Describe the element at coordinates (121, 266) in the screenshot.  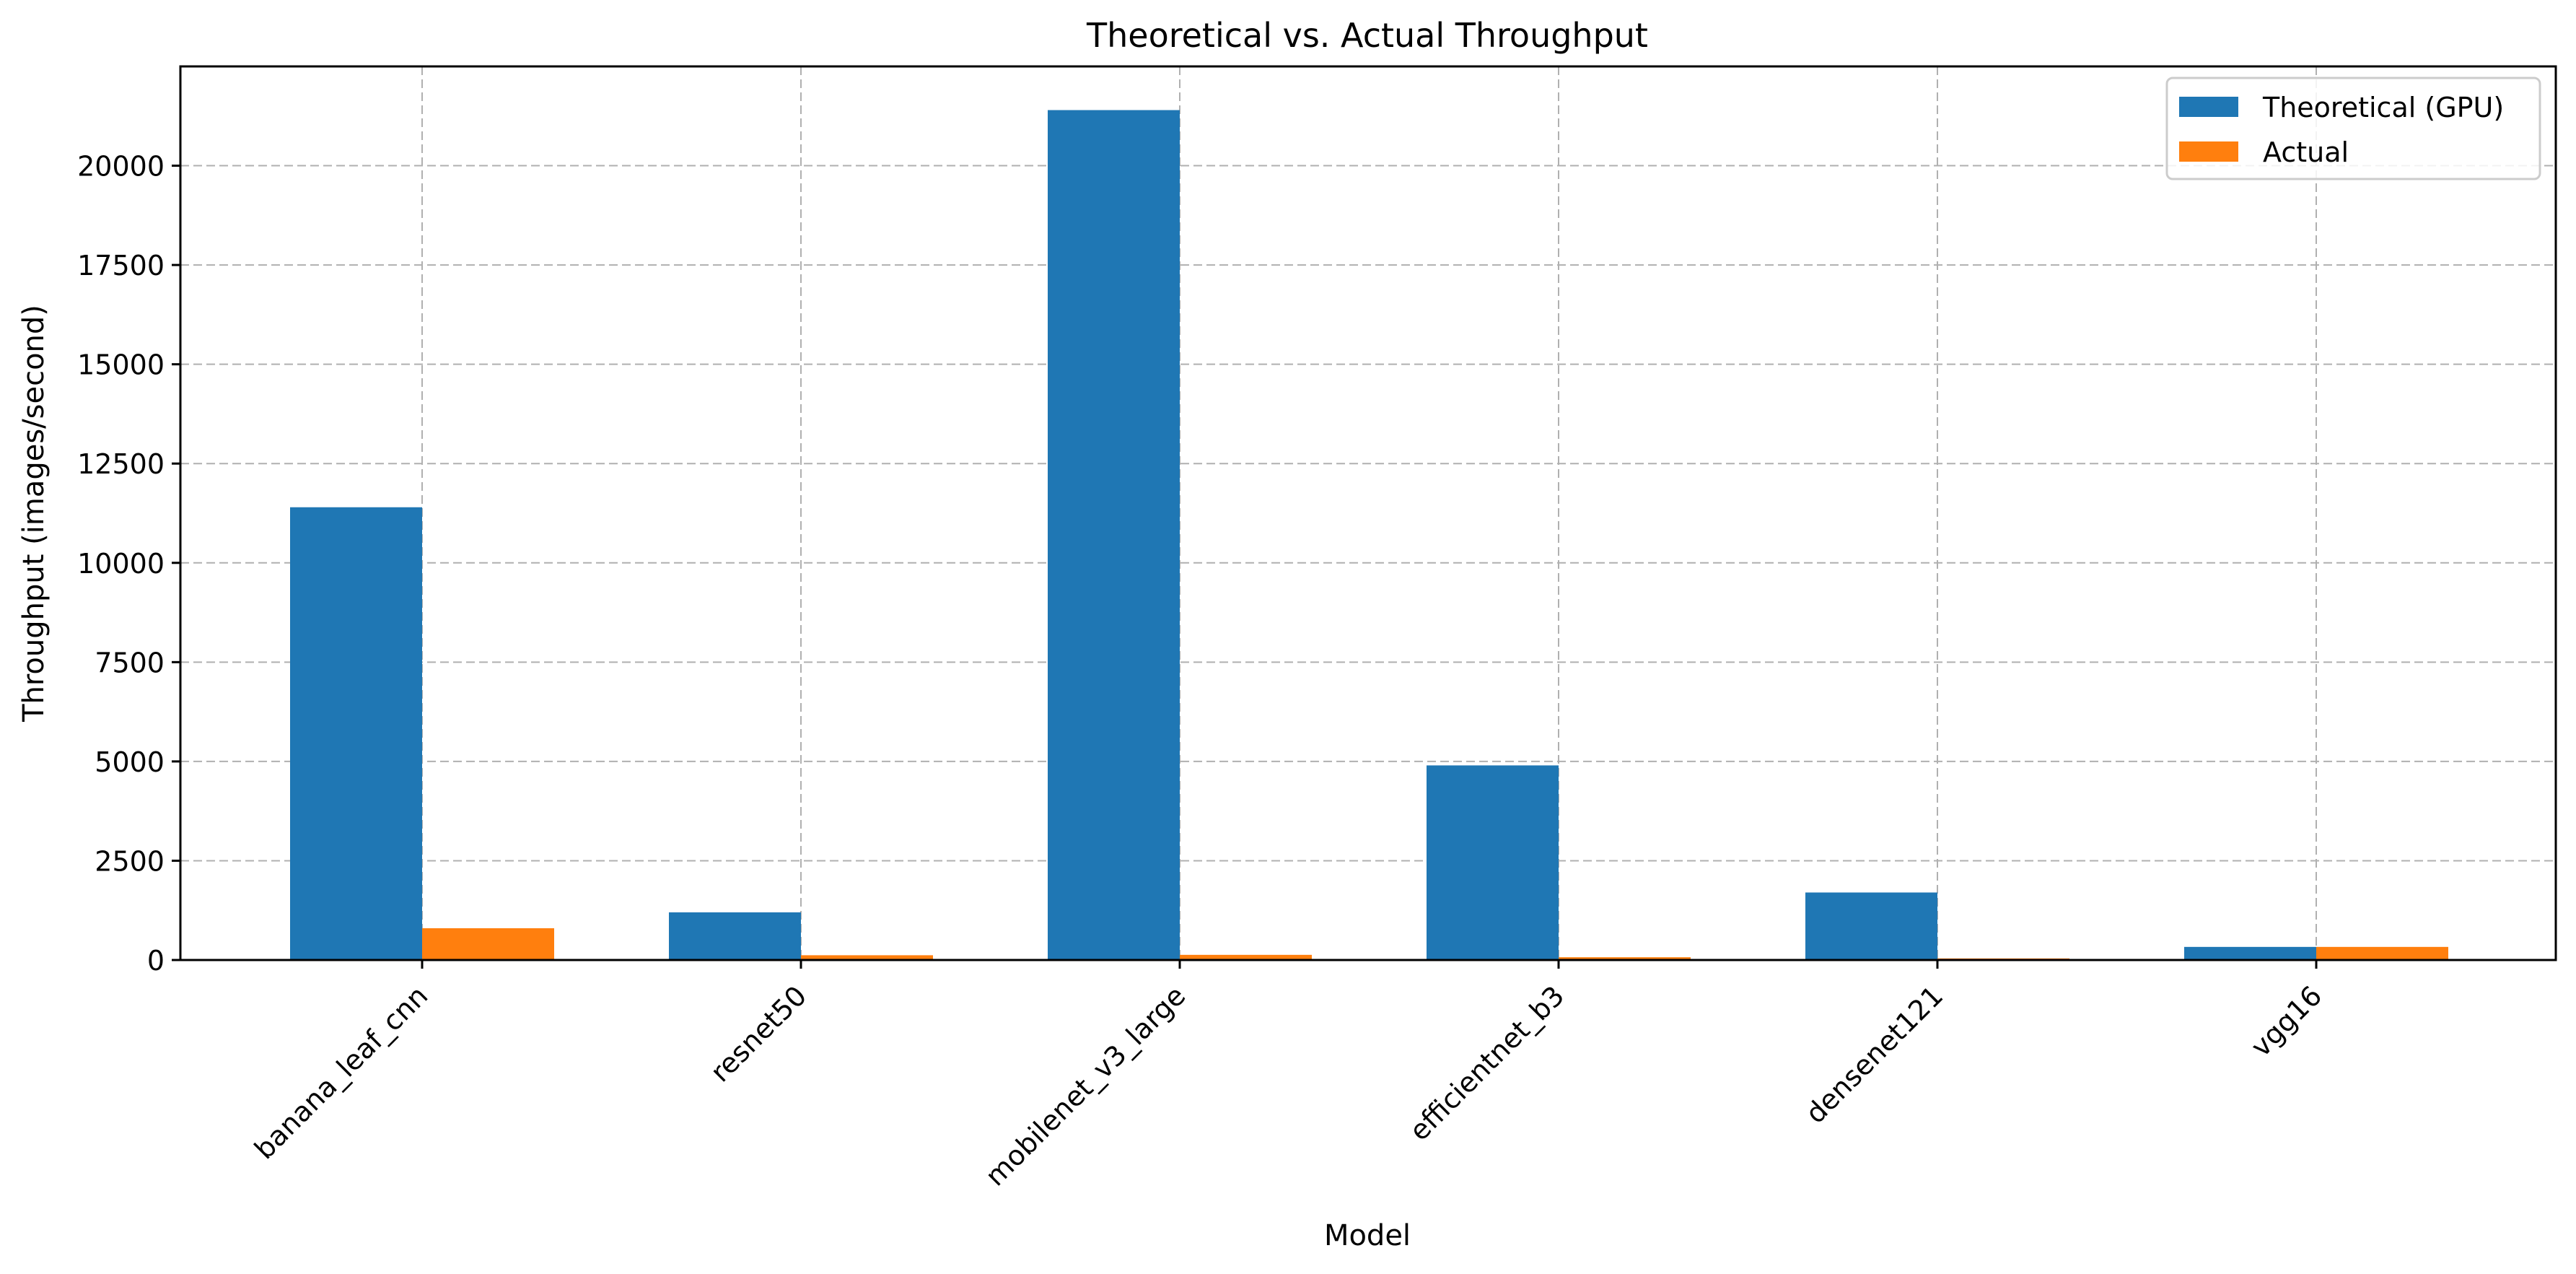
I see `y-tick-label: 17500` at that location.